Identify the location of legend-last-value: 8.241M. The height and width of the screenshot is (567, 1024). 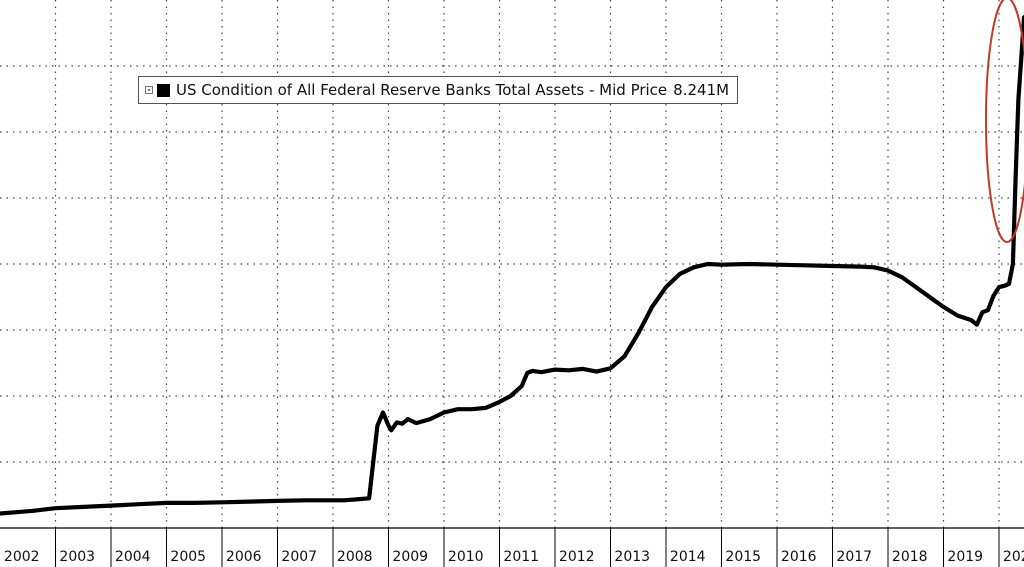
(701, 90).